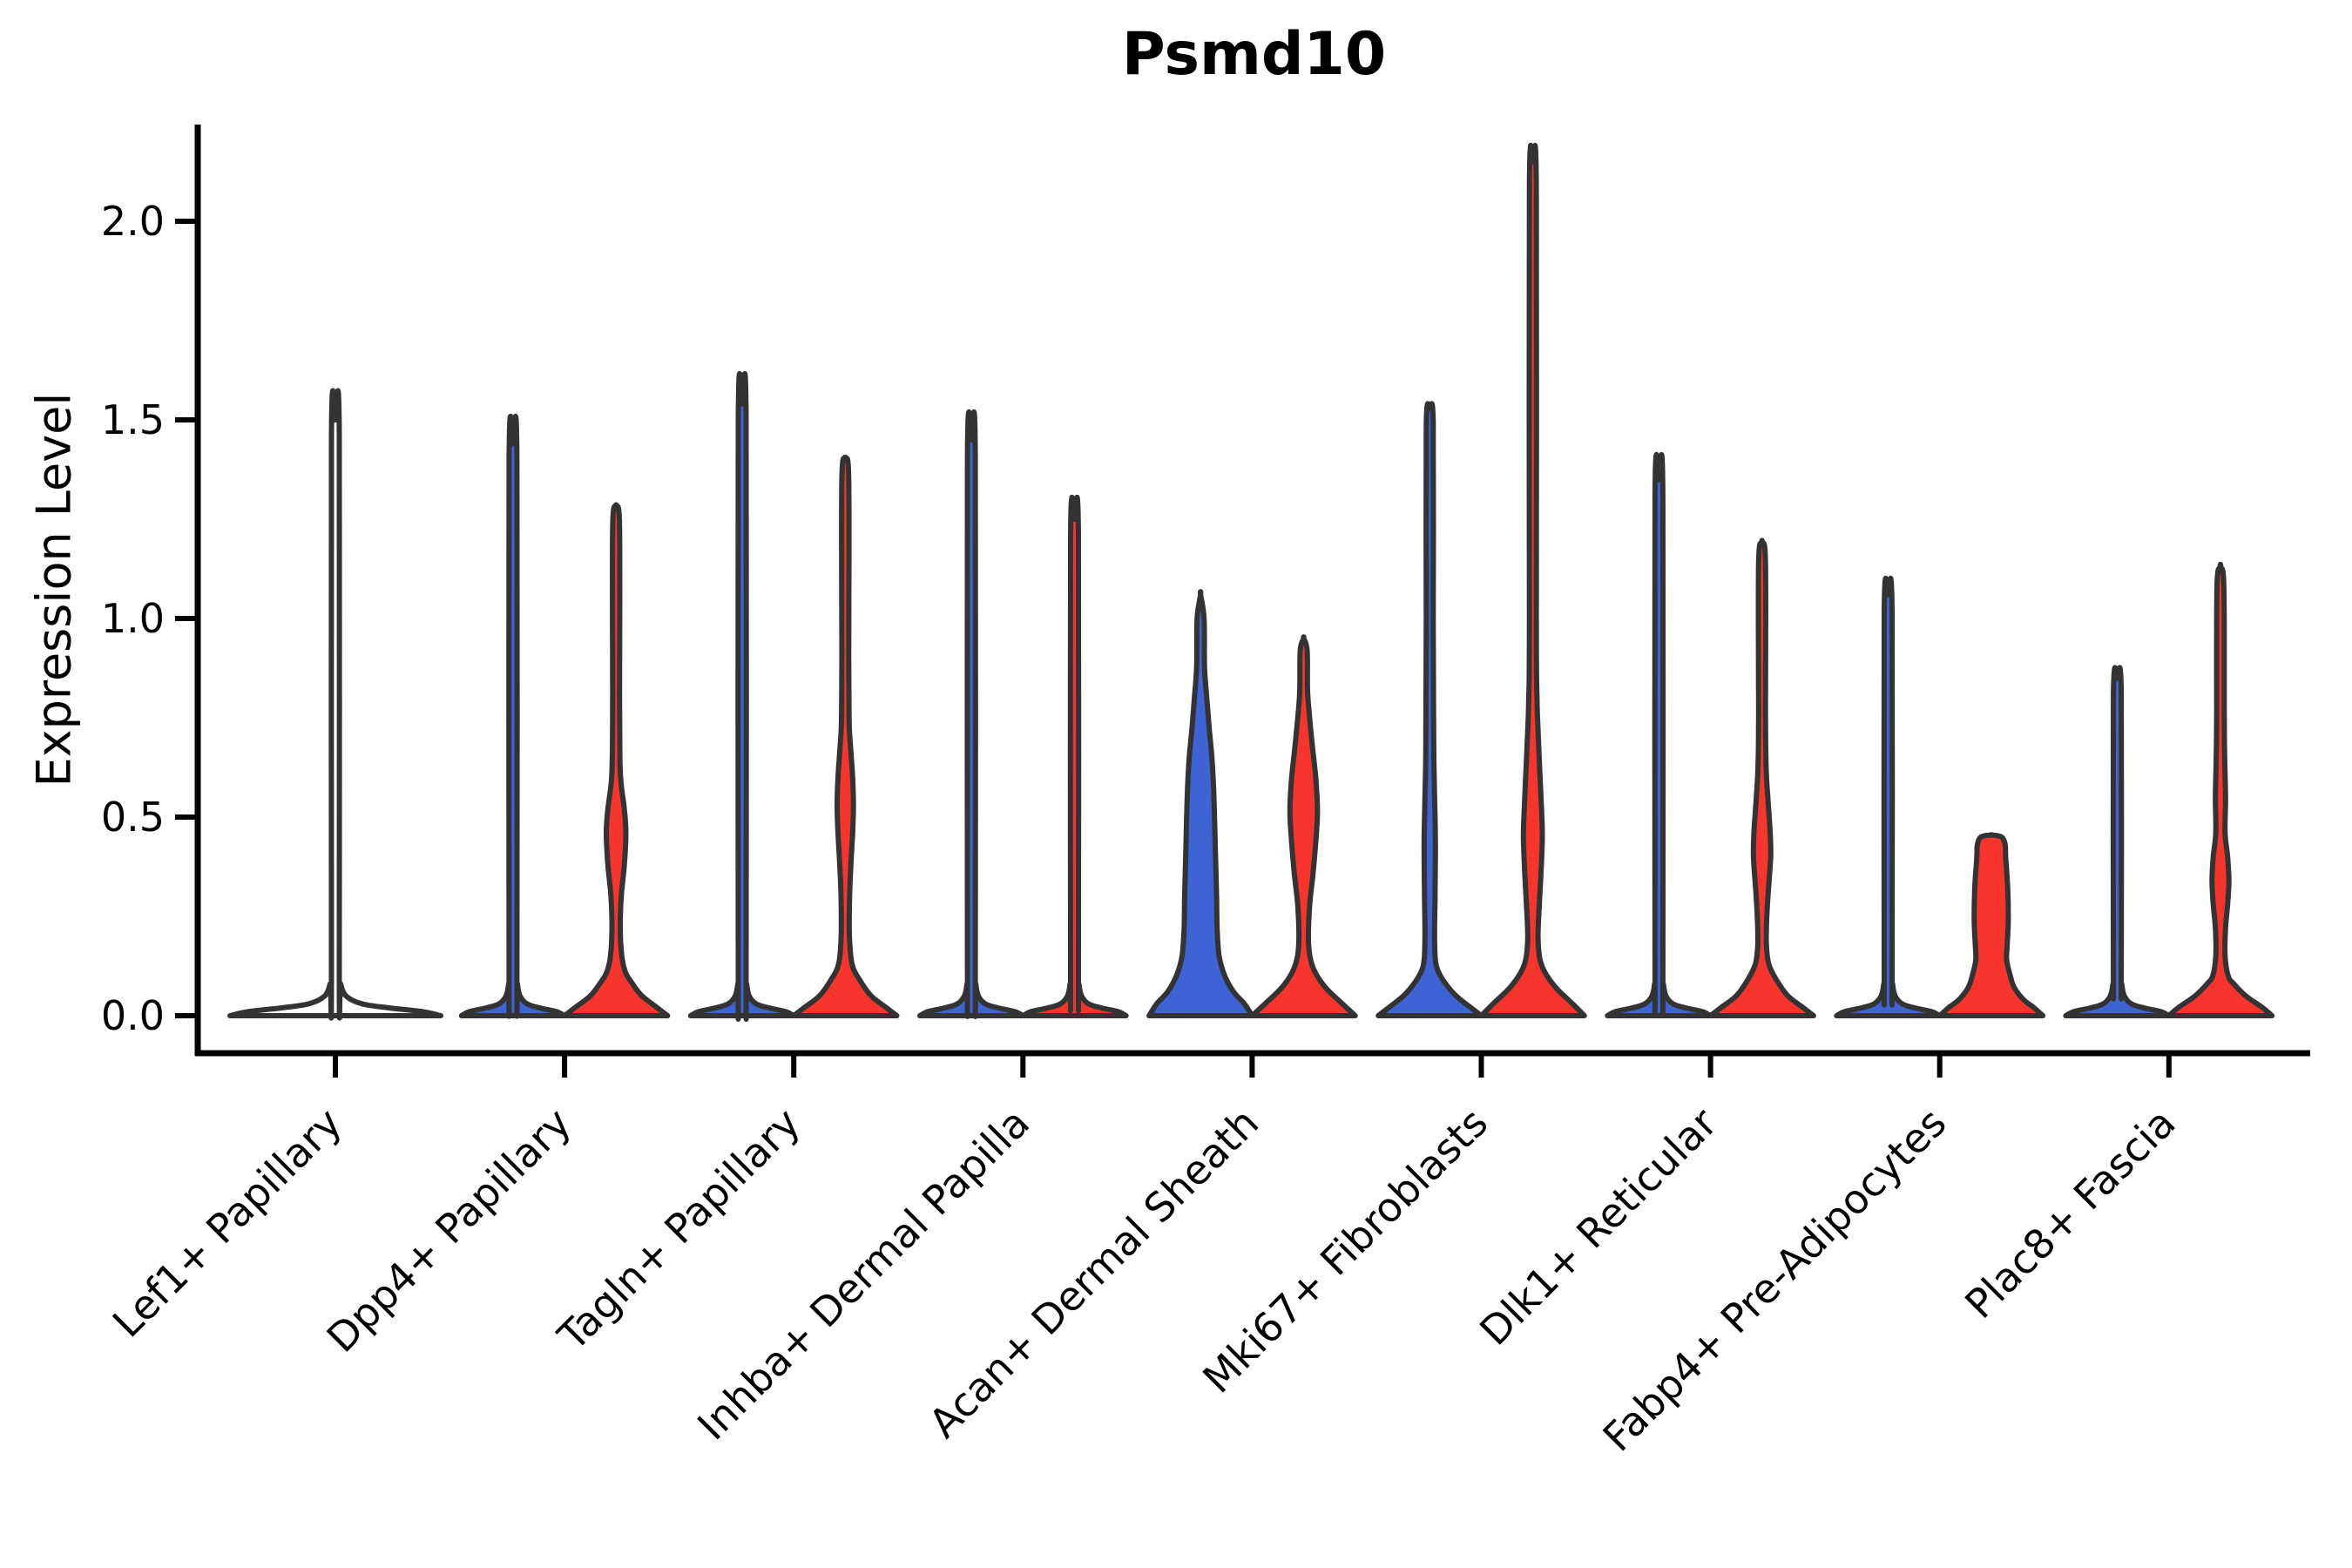  Describe the element at coordinates (228, 1223) in the screenshot. I see `x-tick-label: Lef1+ Papillary` at that location.